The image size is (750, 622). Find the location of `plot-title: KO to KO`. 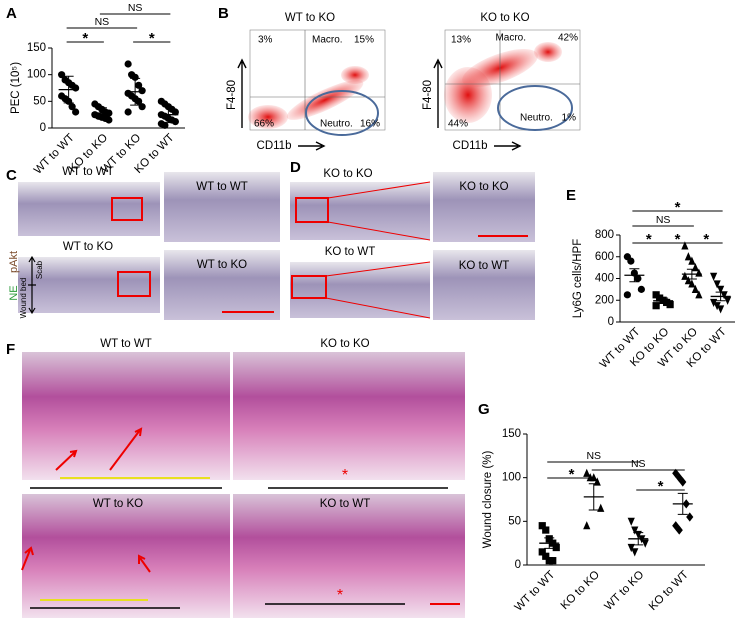

plot-title: KO to KO is located at coordinates (504, 18).